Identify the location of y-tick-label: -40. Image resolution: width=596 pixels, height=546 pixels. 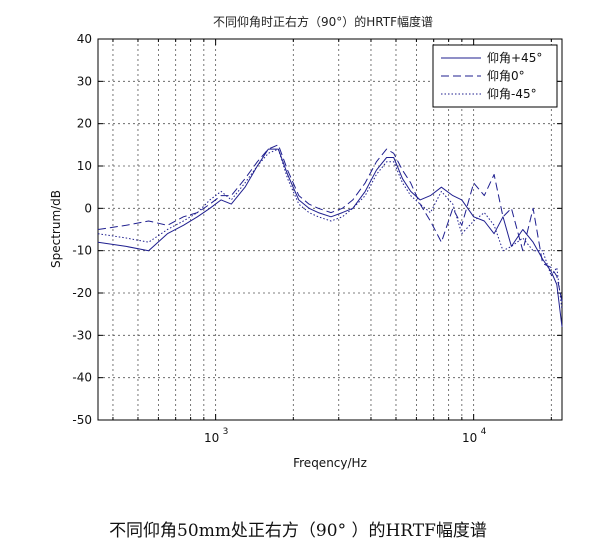
(82, 378).